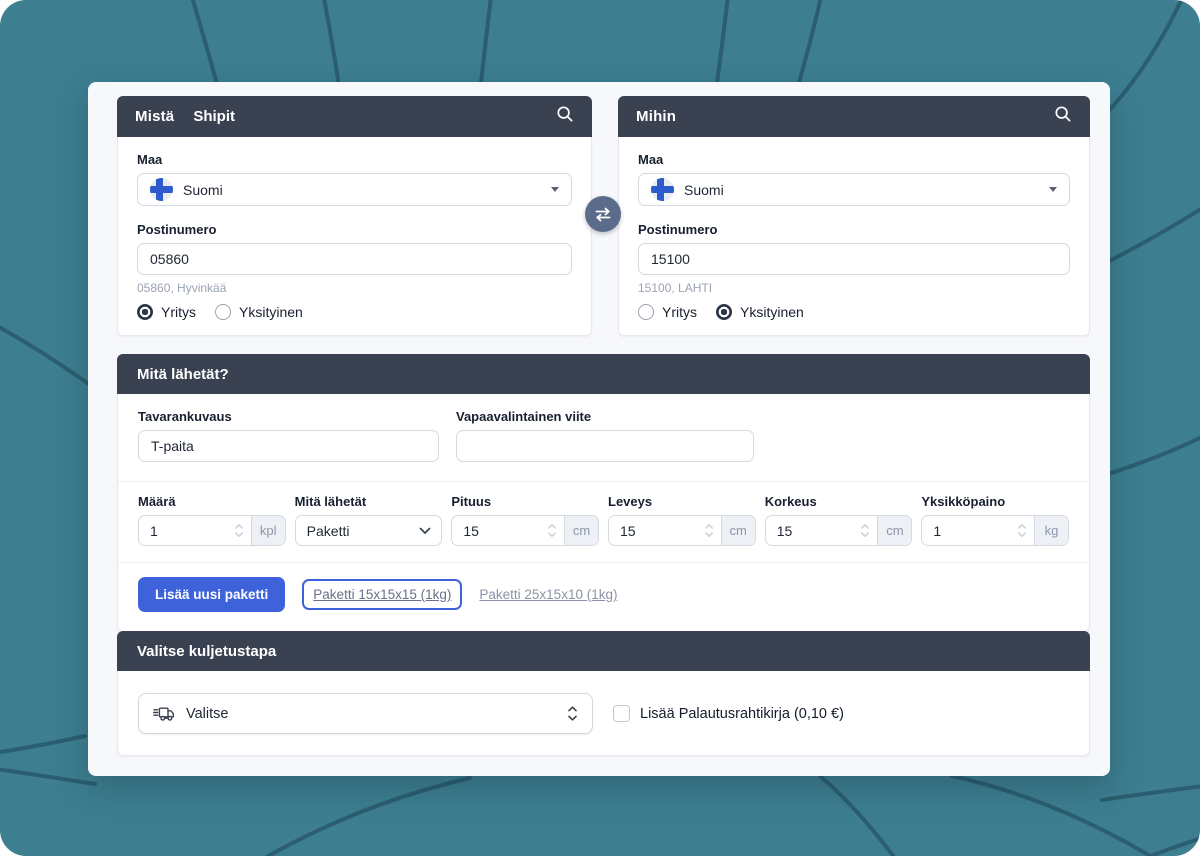  I want to click on from-type-radio-group: Yritys Yksityinen, so click(354, 312).